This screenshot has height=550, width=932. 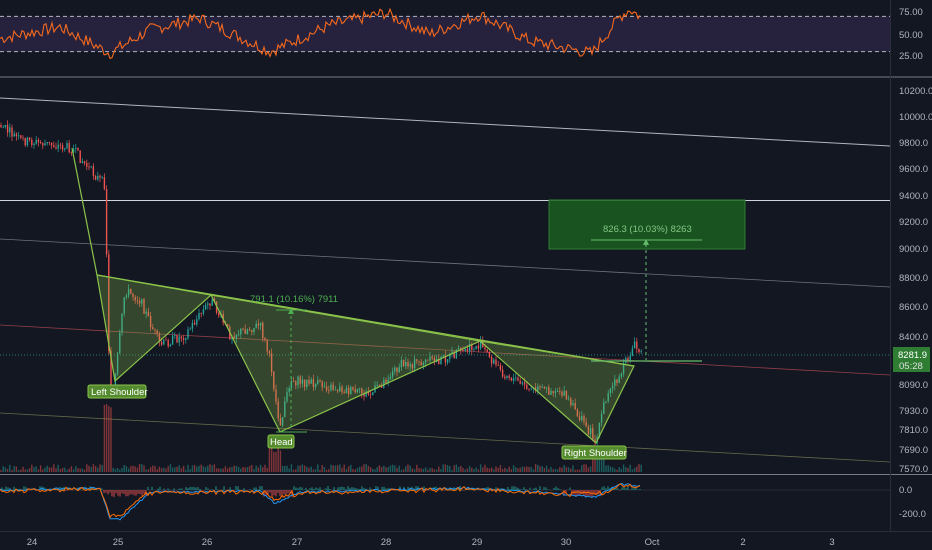 What do you see at coordinates (594, 452) in the screenshot?
I see `label-right-shoulder: Right Shoulder` at bounding box center [594, 452].